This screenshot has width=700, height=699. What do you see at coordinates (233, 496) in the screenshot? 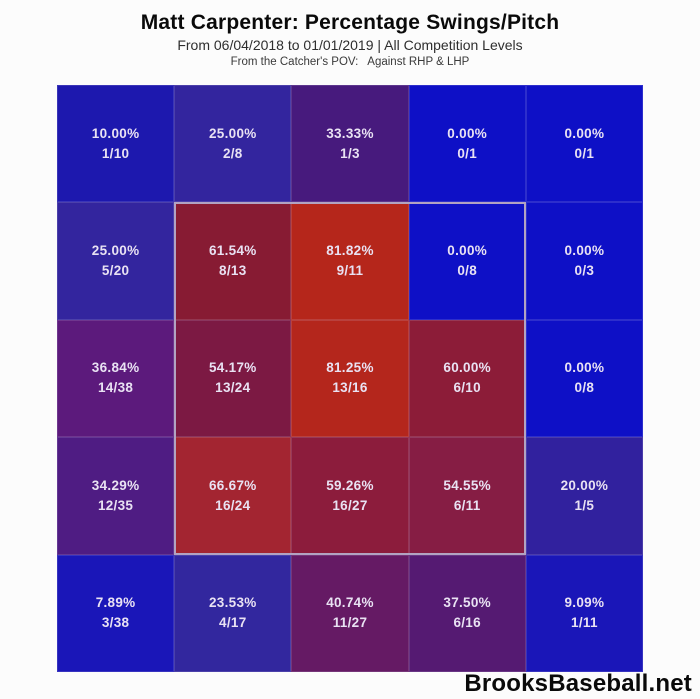
I see `heatmap-cell-r4c2: 66.67% 16/24` at bounding box center [233, 496].